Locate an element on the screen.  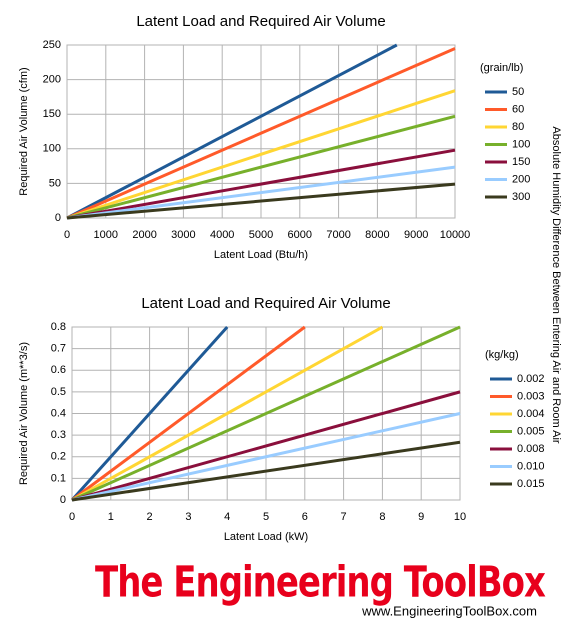
x-tick-label: 2000 is located at coordinates (144, 235).